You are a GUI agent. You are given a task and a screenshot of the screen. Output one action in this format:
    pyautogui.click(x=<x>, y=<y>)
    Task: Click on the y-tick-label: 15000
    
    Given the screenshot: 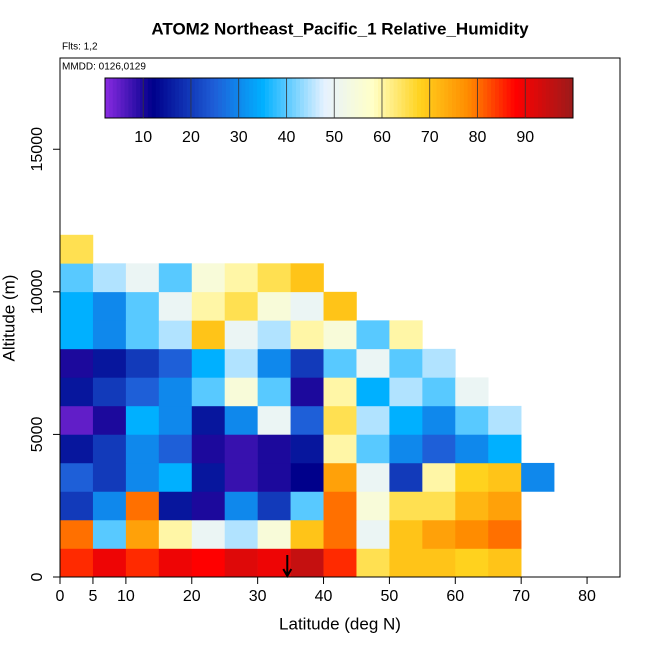 What is the action you would take?
    pyautogui.click(x=37, y=149)
    